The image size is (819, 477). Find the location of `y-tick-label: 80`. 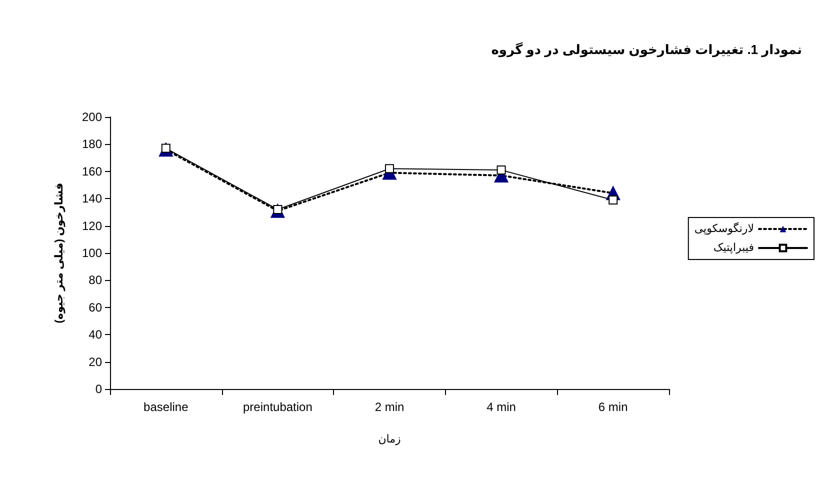

y-tick-label: 80 is located at coordinates (95, 280).